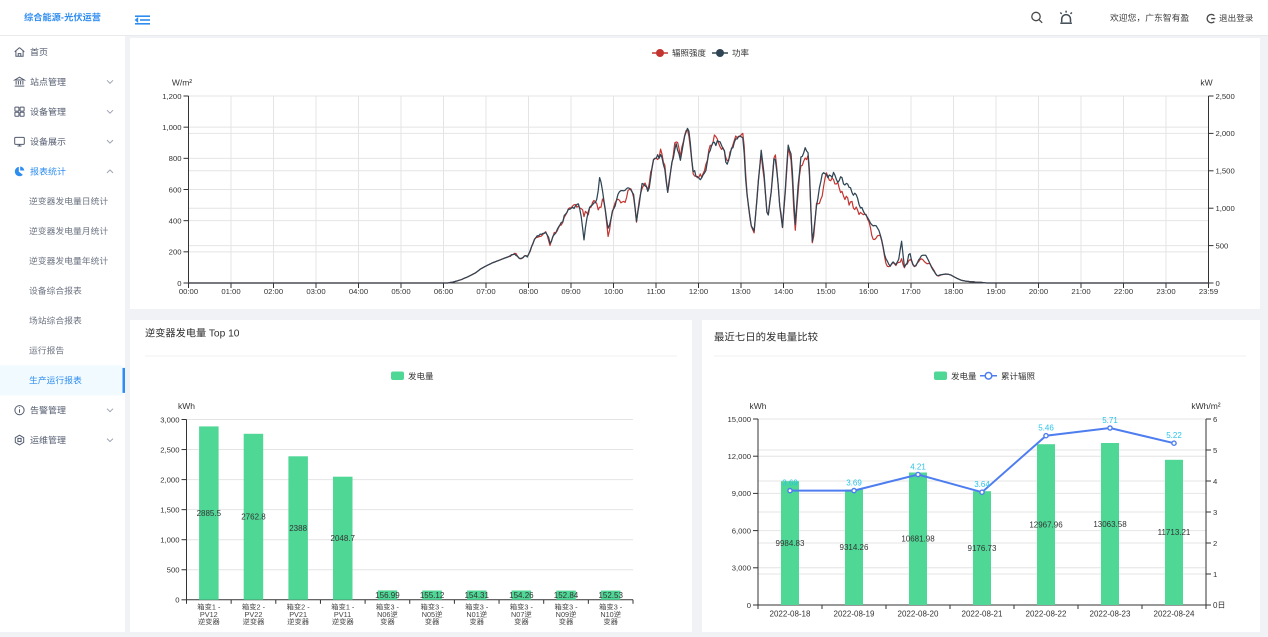 The width and height of the screenshot is (1268, 637). What do you see at coordinates (698, 291) in the screenshot?
I see `svg-text: 12:00` at bounding box center [698, 291].